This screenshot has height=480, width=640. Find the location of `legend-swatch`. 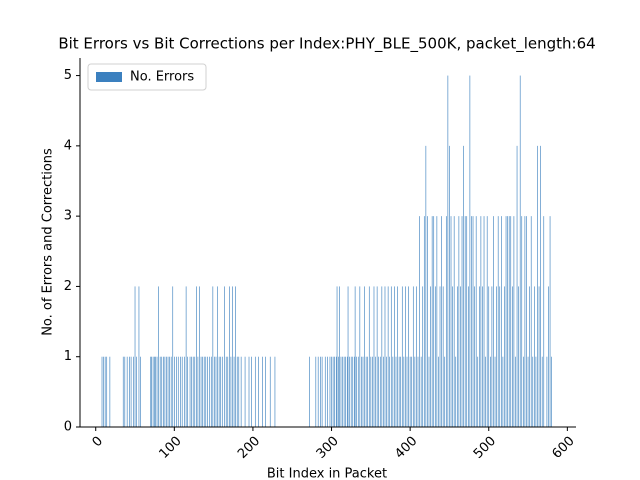

legend-swatch is located at coordinates (109, 77).